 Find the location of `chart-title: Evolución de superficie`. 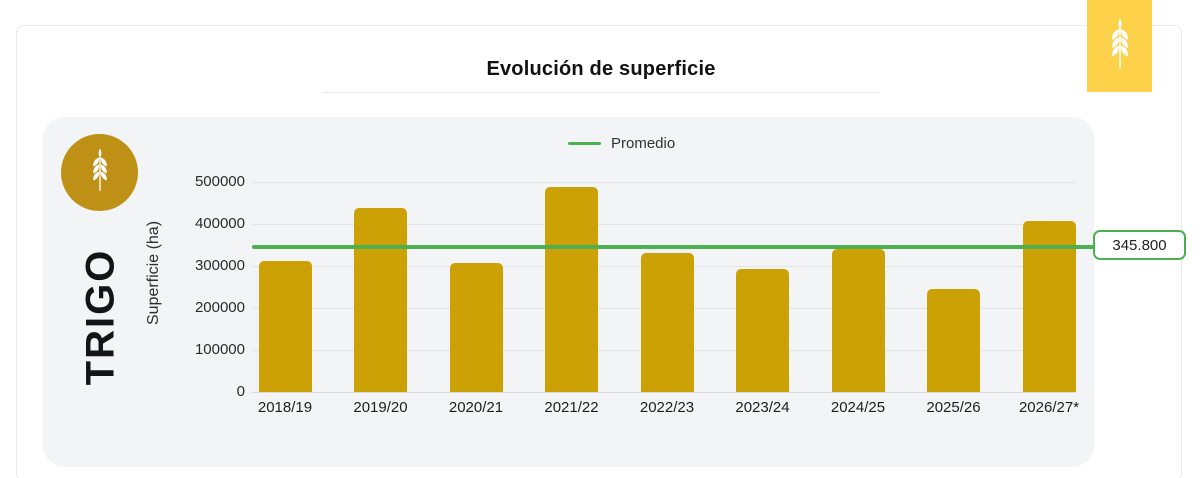

chart-title: Evolución de superficie is located at coordinates (601, 69).